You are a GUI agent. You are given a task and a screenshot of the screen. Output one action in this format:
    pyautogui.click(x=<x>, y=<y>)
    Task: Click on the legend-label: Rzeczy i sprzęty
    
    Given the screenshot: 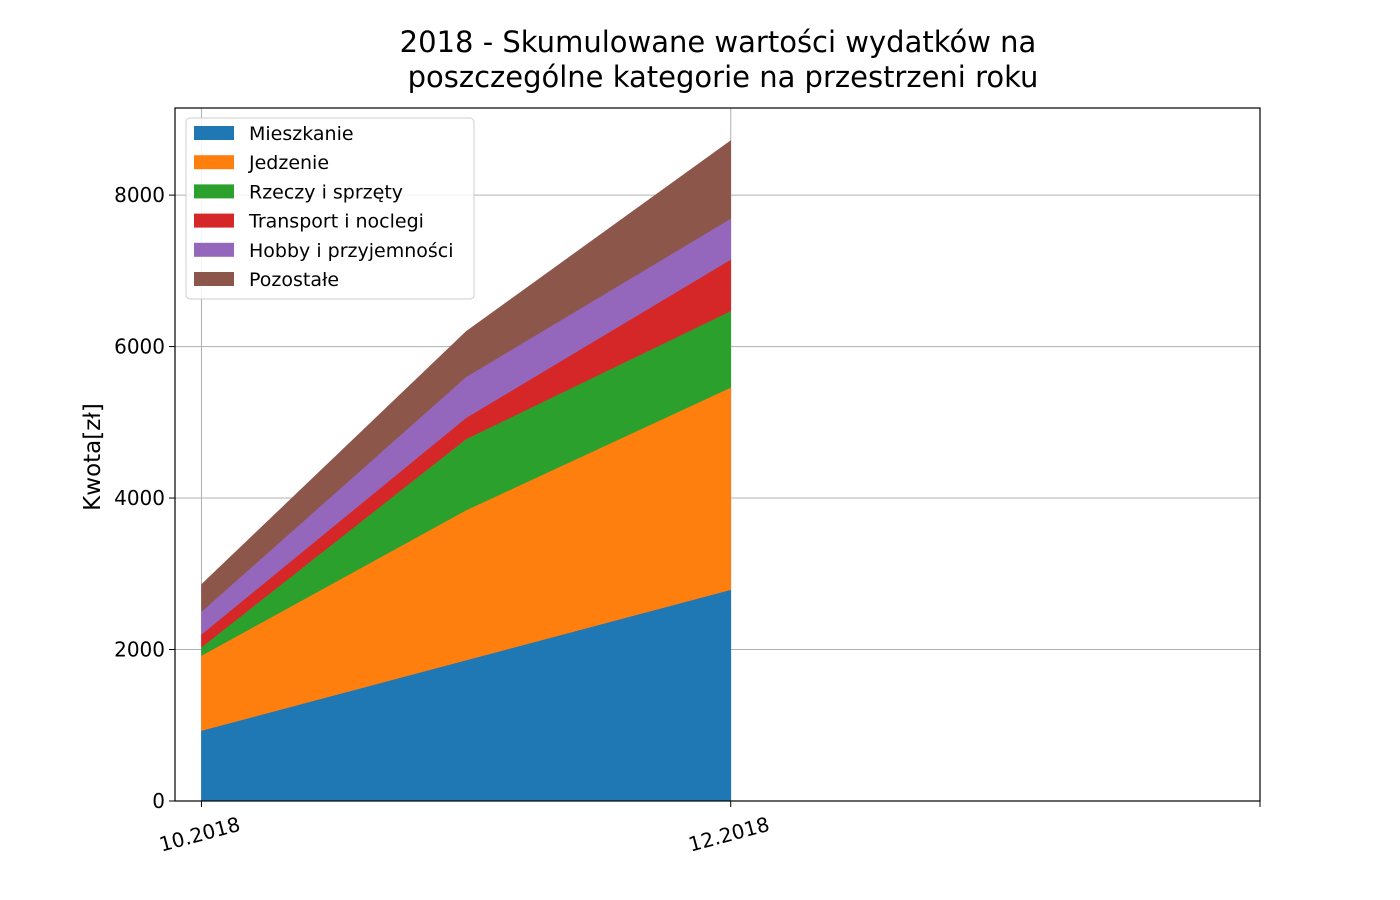 What is the action you would take?
    pyautogui.click(x=326, y=192)
    